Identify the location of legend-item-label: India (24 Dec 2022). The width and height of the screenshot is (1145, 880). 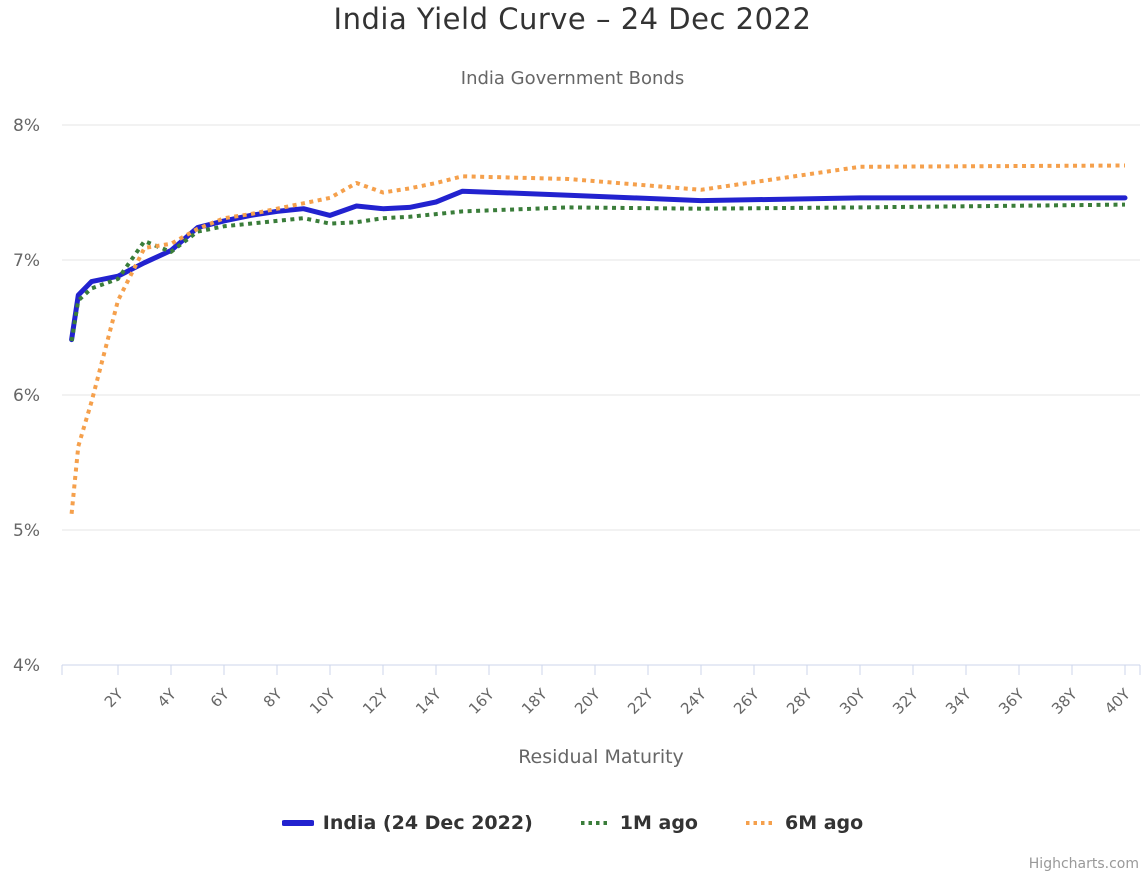
(427, 823).